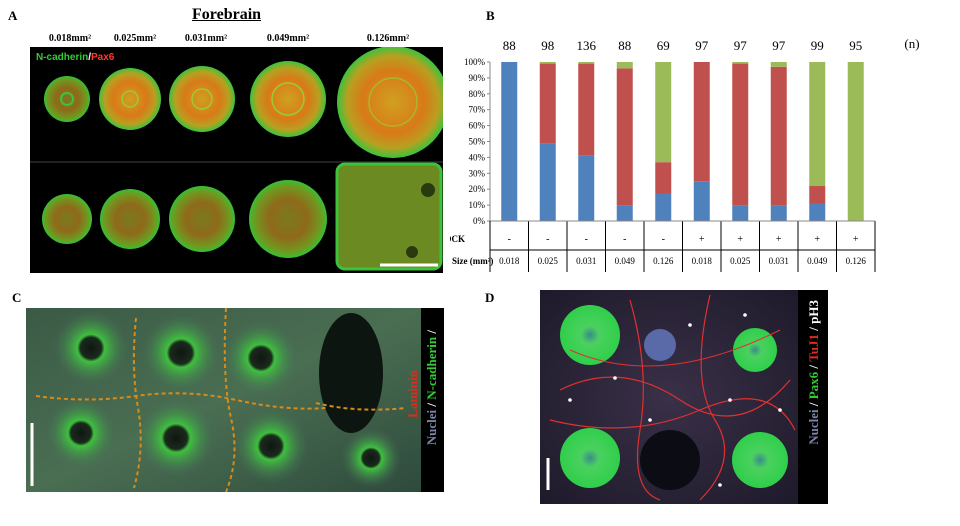  I want to click on n-count: 69, so click(663, 45).